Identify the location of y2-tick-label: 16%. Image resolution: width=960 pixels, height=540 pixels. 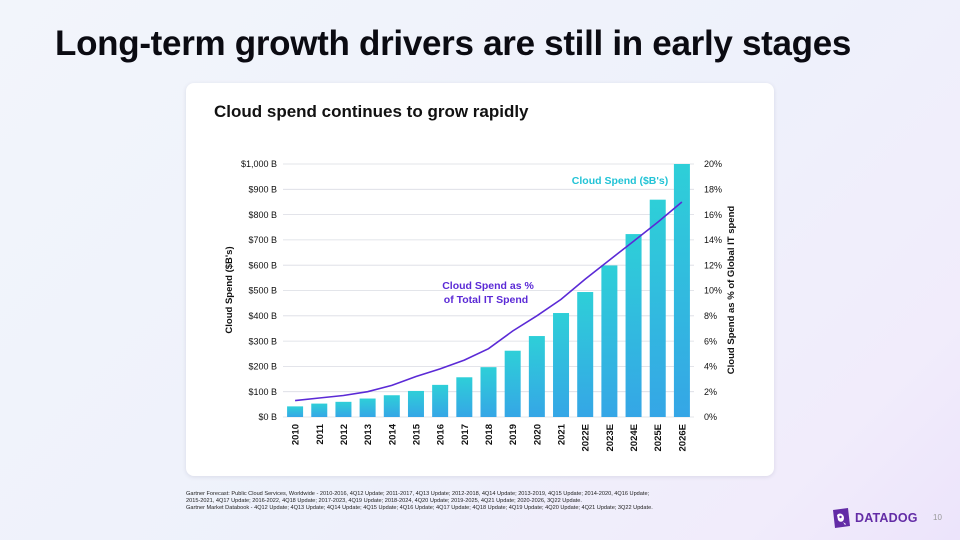
(713, 215).